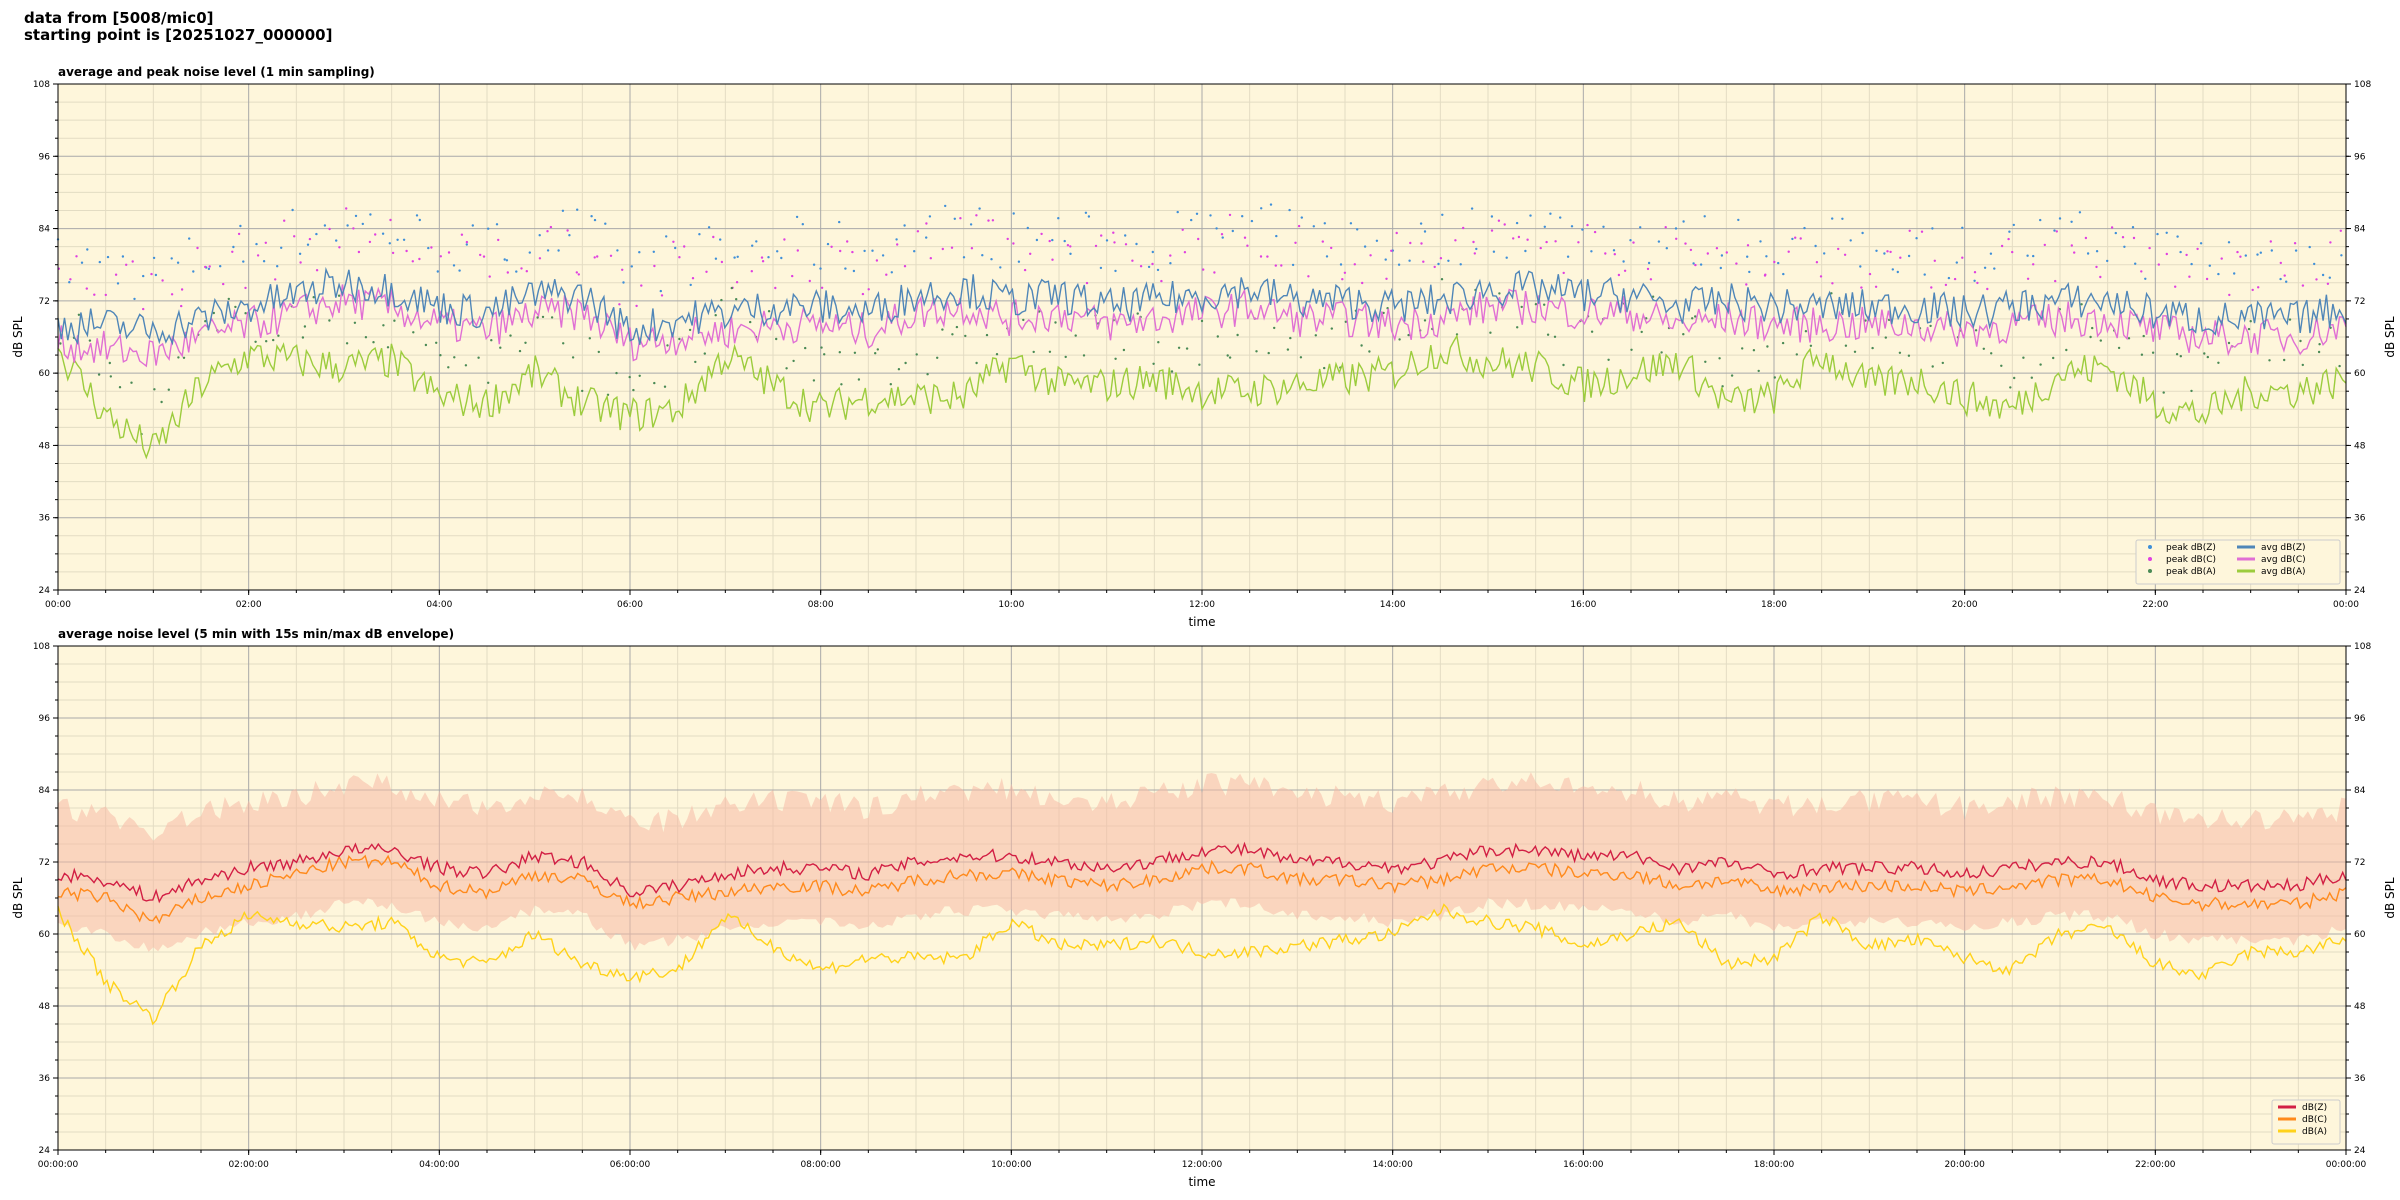 The image size is (2400, 1200). Describe the element at coordinates (1202, 1165) in the screenshot. I see `x-tick-label: 12:00:00` at that location.